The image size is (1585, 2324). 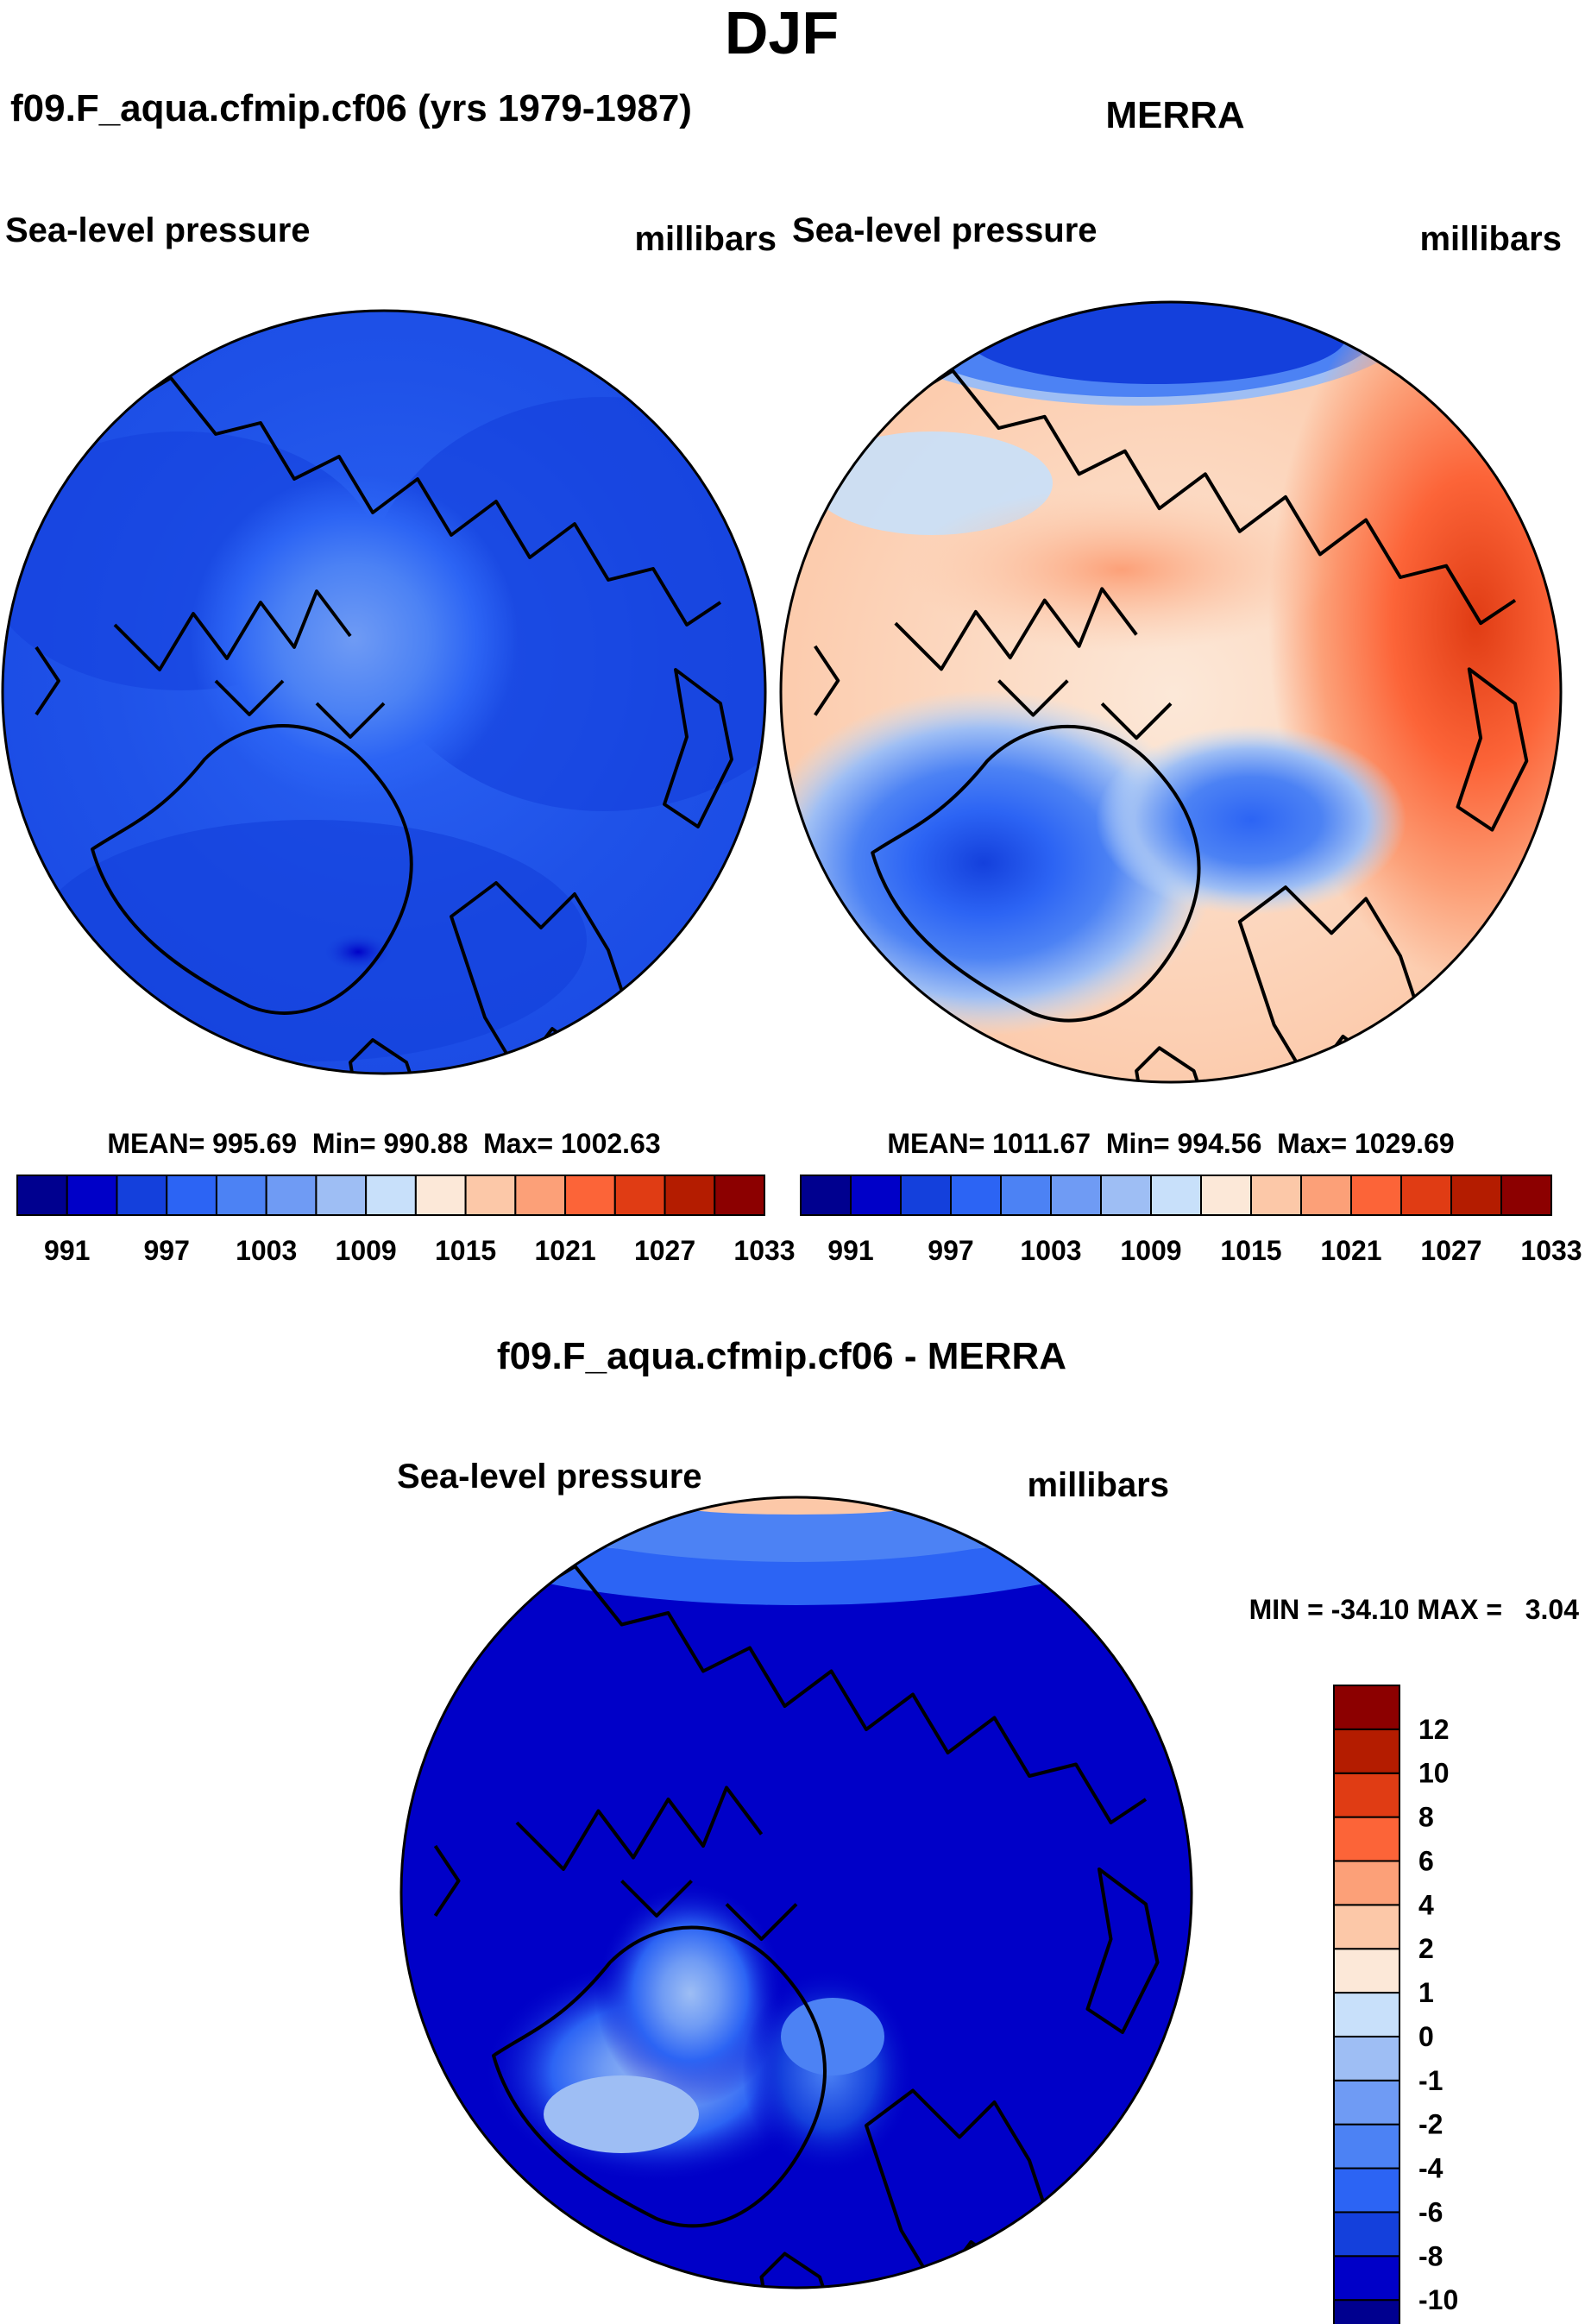 I want to click on panel-model-left-label: Sea-level pressure, so click(x=158, y=230).